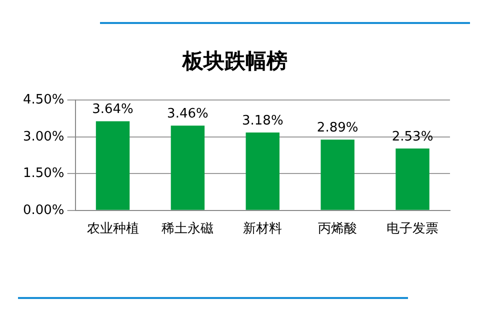 The image size is (495, 333). What do you see at coordinates (235, 61) in the screenshot?
I see `chart-title: 板块跌幅榜` at bounding box center [235, 61].